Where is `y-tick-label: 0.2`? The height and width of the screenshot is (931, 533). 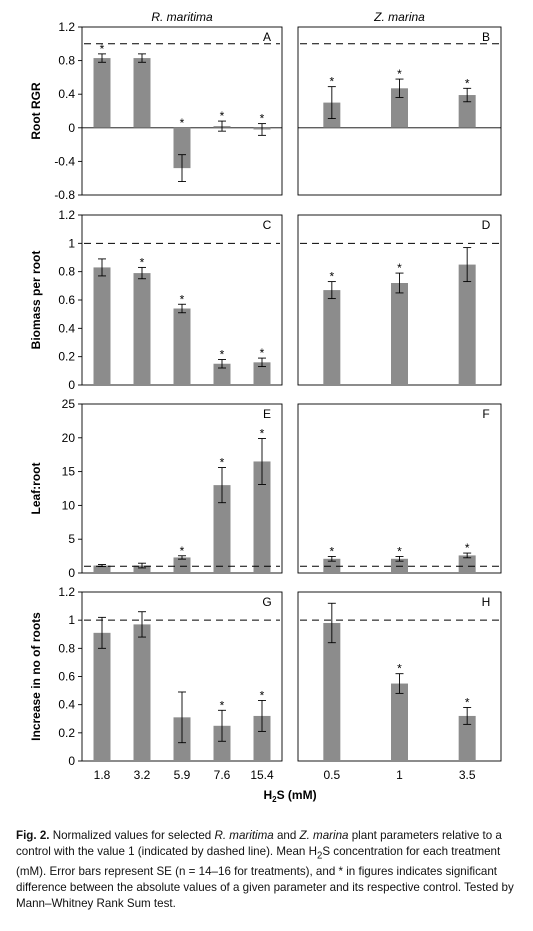 y-tick-label: 0.2 is located at coordinates (66, 357).